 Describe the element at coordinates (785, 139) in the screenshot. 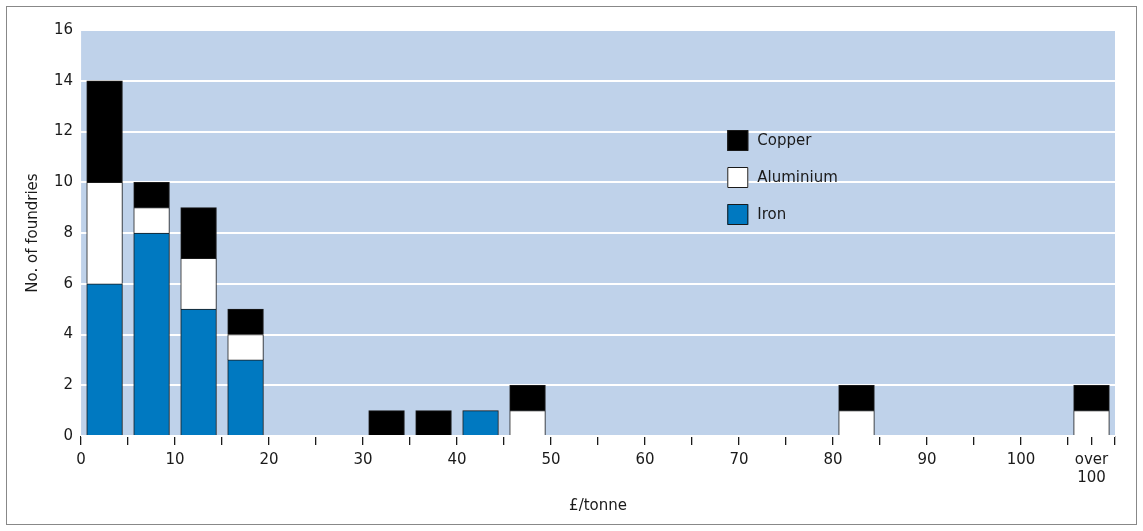

I see `legend-label: Copper` at that location.